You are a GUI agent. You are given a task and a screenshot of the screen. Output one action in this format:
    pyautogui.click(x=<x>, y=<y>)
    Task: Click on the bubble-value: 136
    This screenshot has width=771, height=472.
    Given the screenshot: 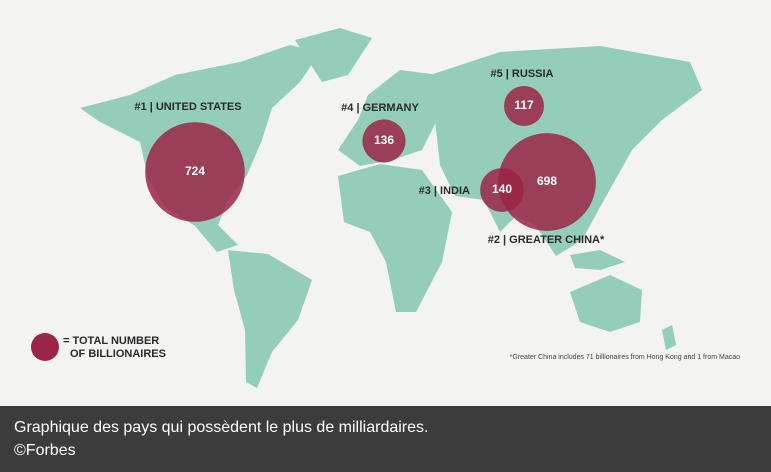 What is the action you would take?
    pyautogui.click(x=384, y=140)
    